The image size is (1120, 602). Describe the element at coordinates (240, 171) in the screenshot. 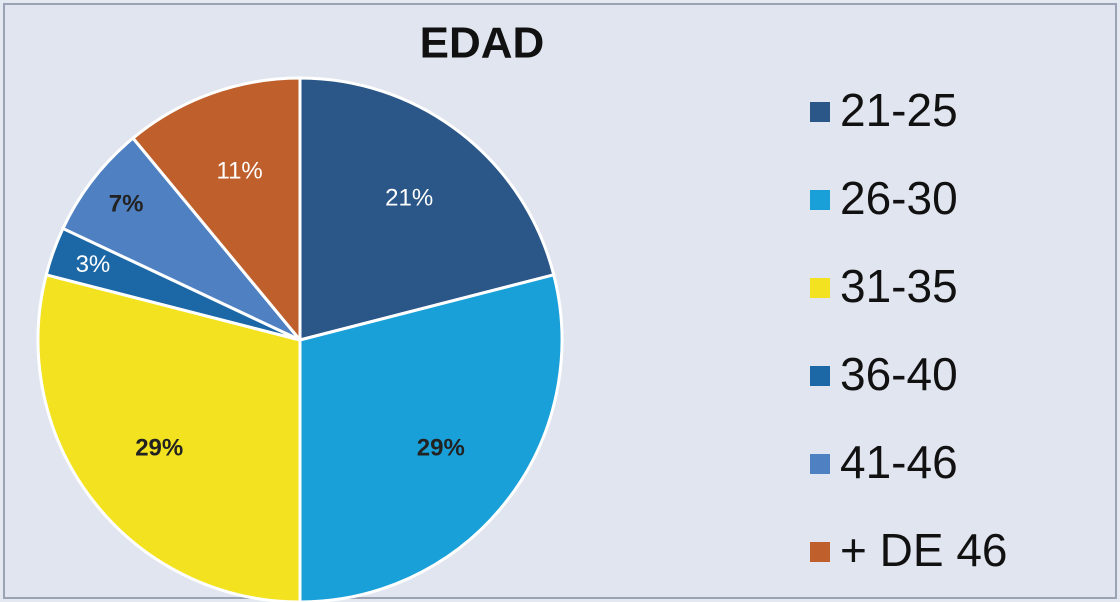

I see `slice-label: 11%` at that location.